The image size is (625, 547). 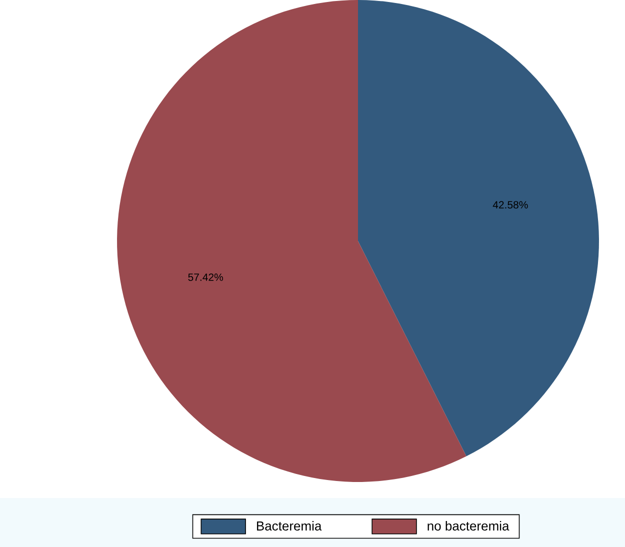 I want to click on data-label: 57.42%, so click(x=206, y=277).